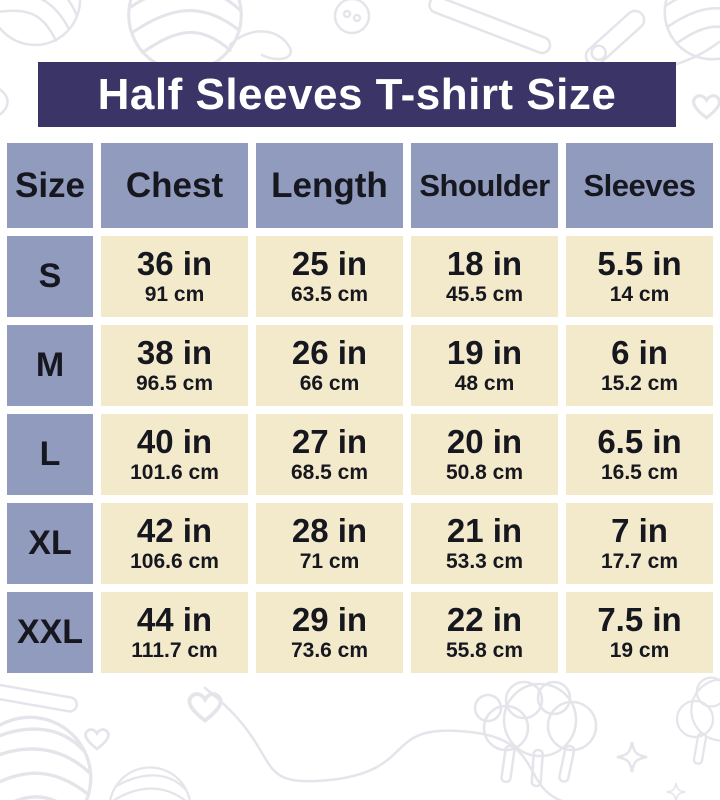  I want to click on row-label-xl: XL, so click(50, 543).